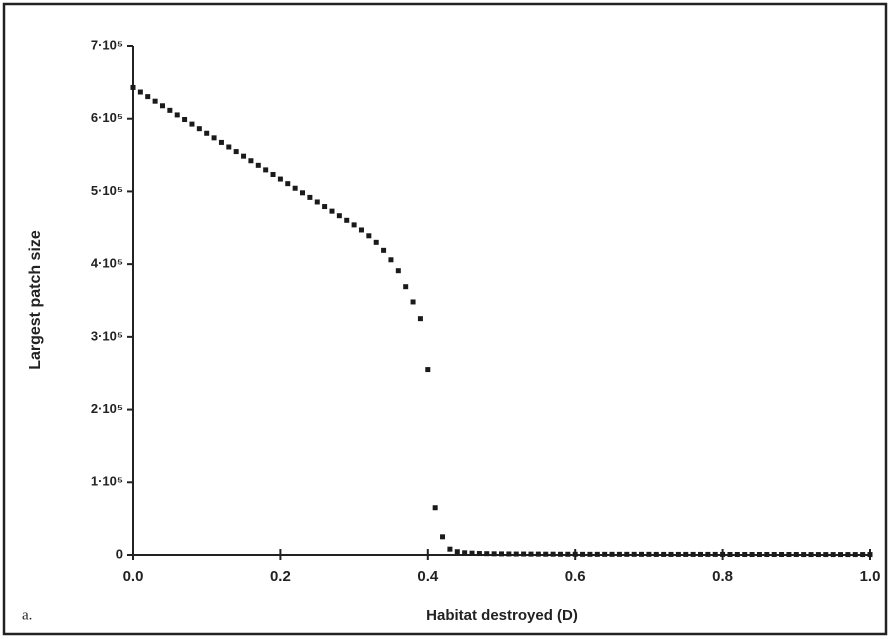 This screenshot has height=639, width=891. I want to click on x-tick-label: 0.0, so click(133, 576).